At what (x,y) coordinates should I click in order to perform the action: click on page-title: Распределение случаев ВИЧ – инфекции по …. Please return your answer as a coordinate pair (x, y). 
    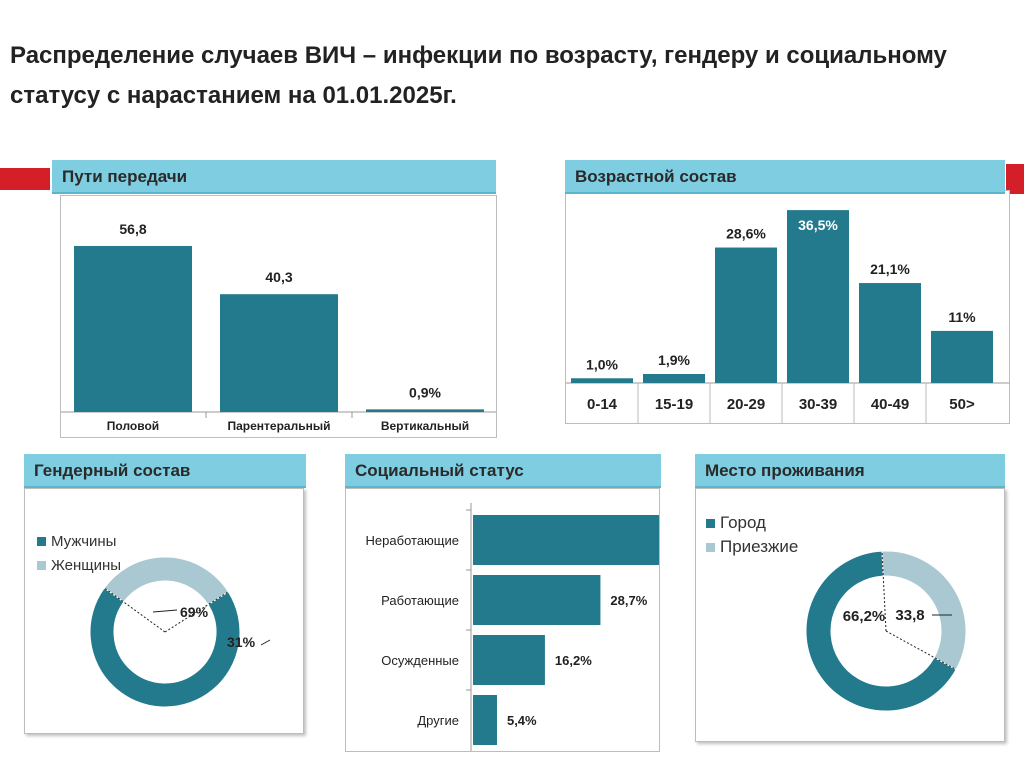
    Looking at the image, I should click on (478, 75).